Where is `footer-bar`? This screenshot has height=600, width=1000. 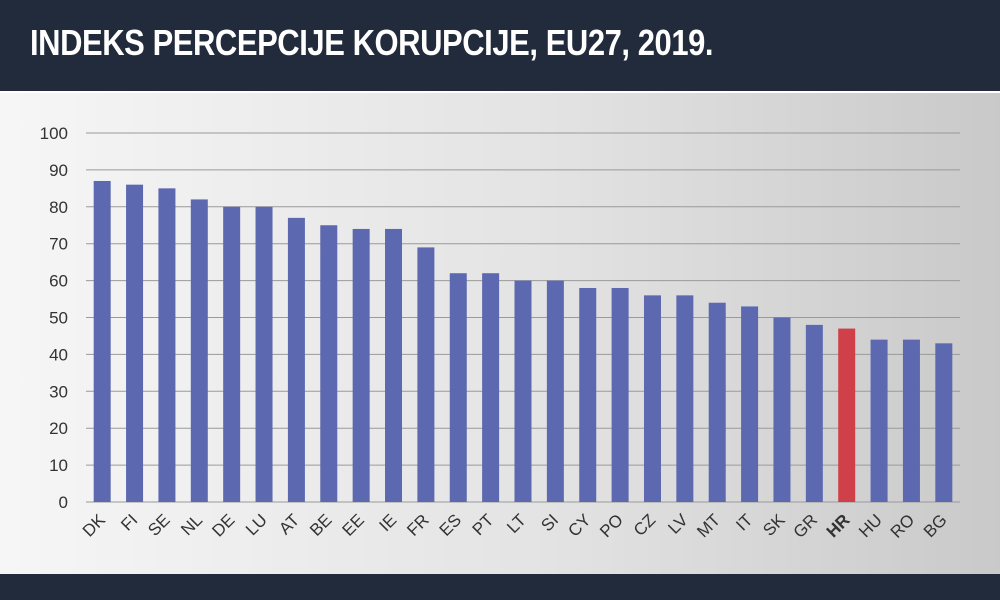
footer-bar is located at coordinates (500, 587).